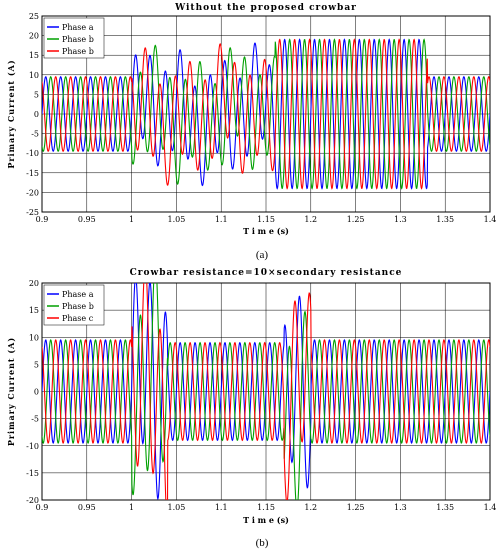 The height and width of the screenshot is (550, 501). I want to click on figure-caption: (a), so click(262, 255).